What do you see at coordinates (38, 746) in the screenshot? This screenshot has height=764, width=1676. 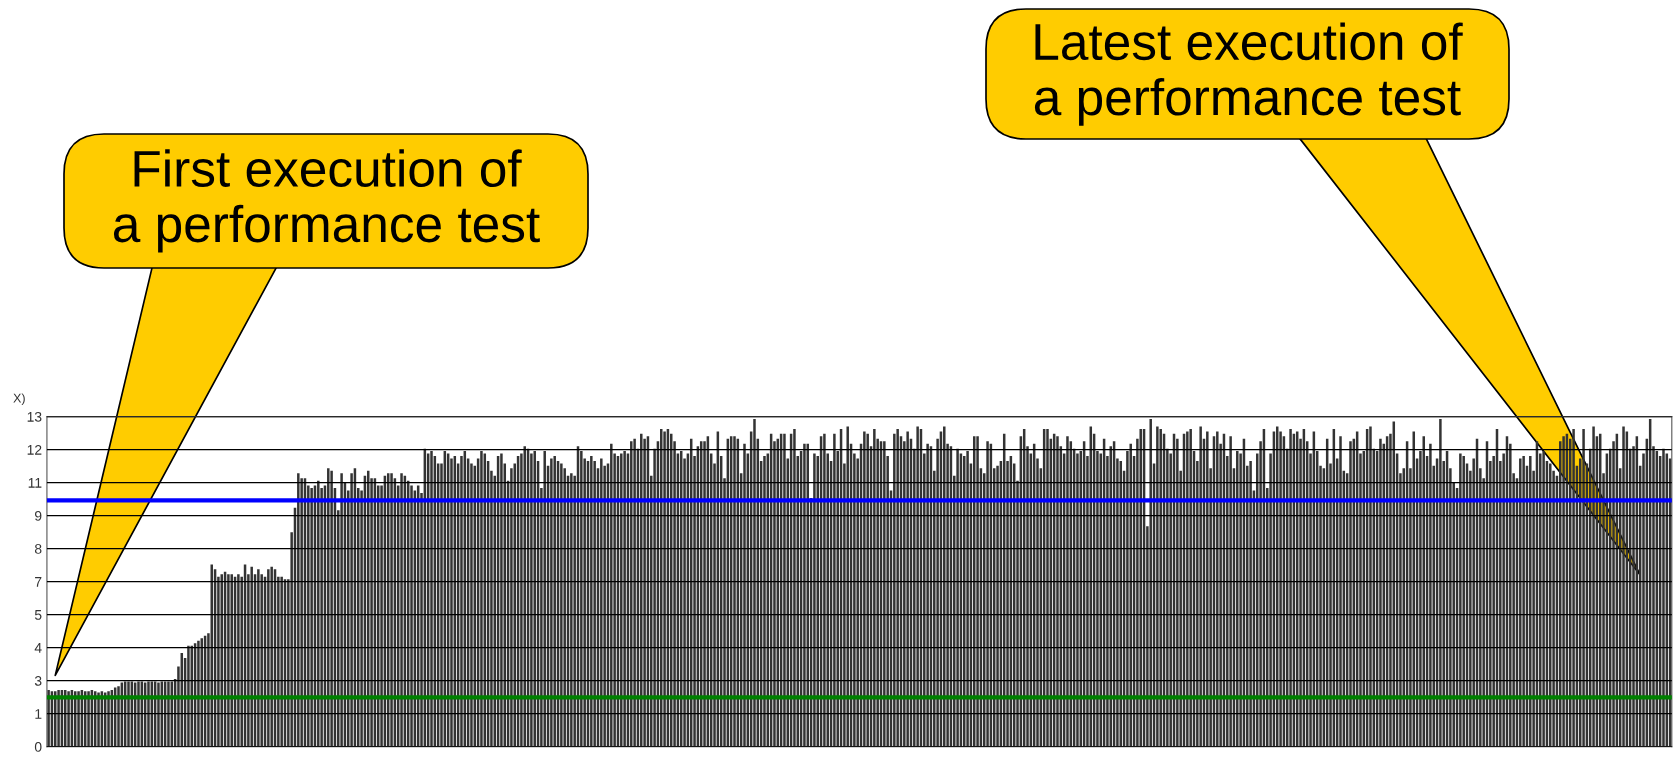 I see `y-tick-label: 0` at bounding box center [38, 746].